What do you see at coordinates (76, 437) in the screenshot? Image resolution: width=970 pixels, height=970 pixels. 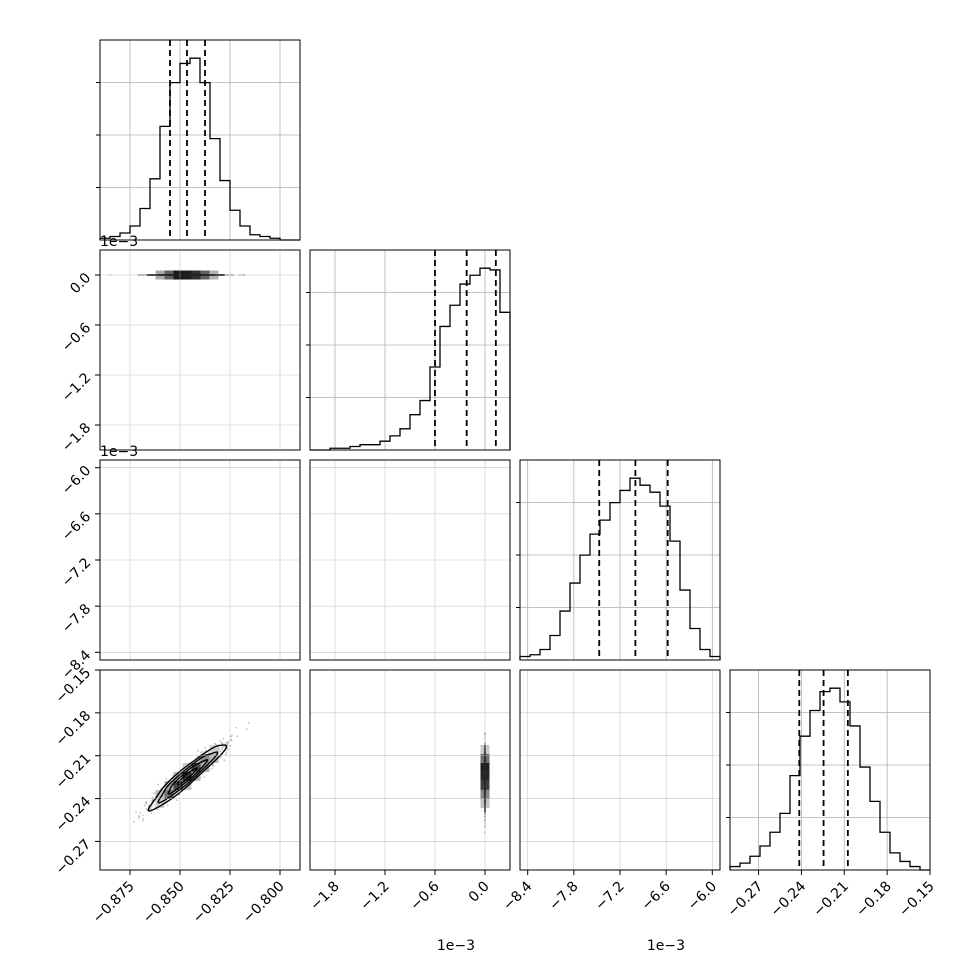 I see `y-tick-label-1-m1p8: −1.8` at bounding box center [76, 437].